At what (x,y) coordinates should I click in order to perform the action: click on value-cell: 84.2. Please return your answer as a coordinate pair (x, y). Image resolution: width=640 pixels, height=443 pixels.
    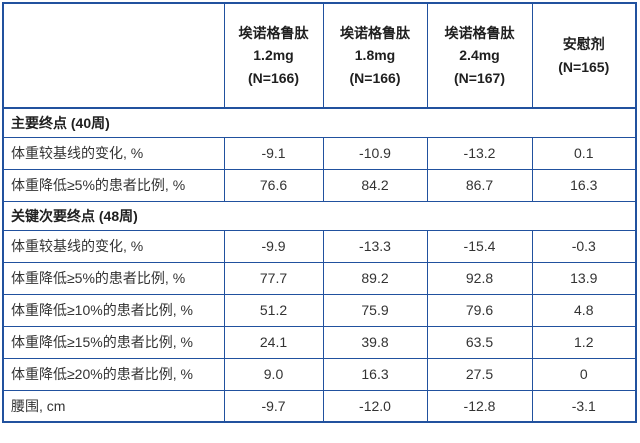
    Looking at the image, I should click on (375, 185).